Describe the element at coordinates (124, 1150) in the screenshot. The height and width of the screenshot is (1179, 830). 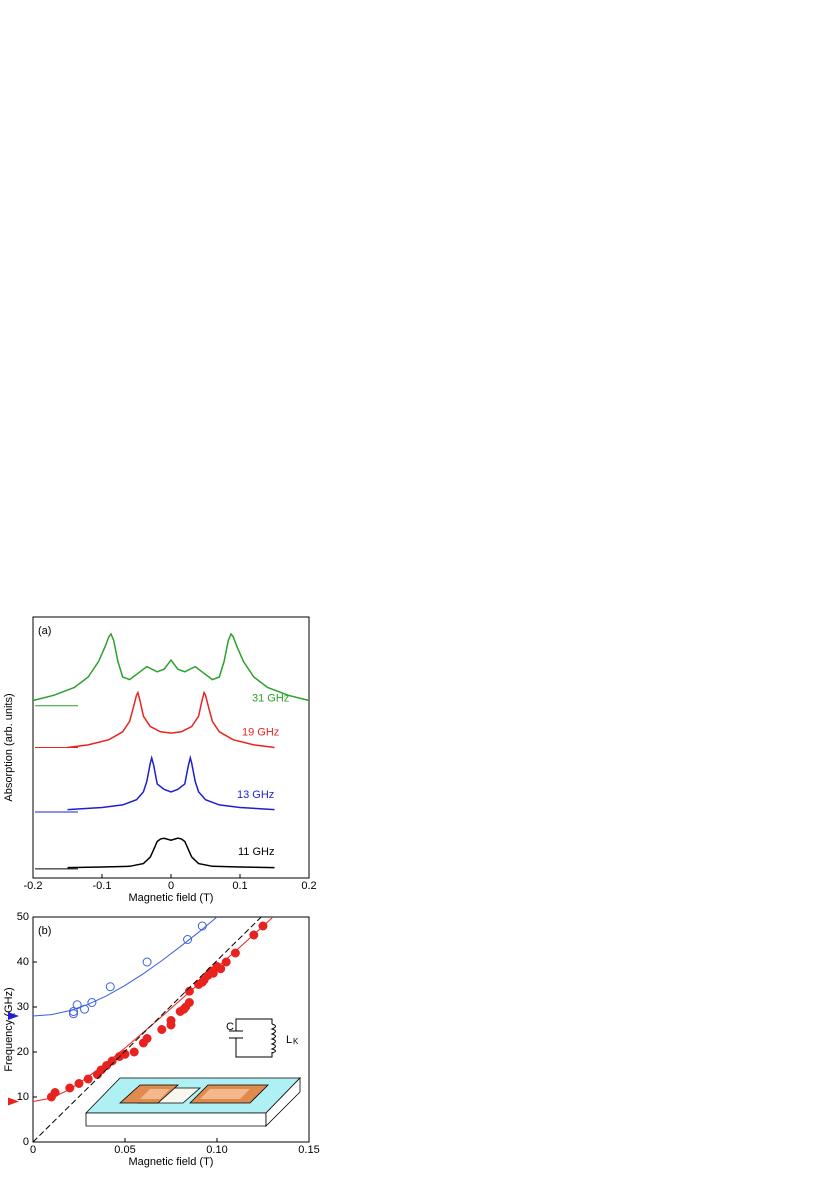
I see `x-tick-label: 0.05` at that location.